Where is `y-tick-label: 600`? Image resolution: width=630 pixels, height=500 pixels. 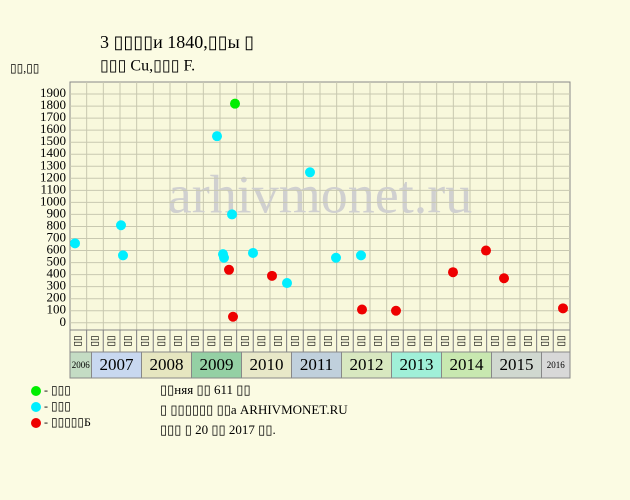
y-tick-label: 600 is located at coordinates (57, 249).